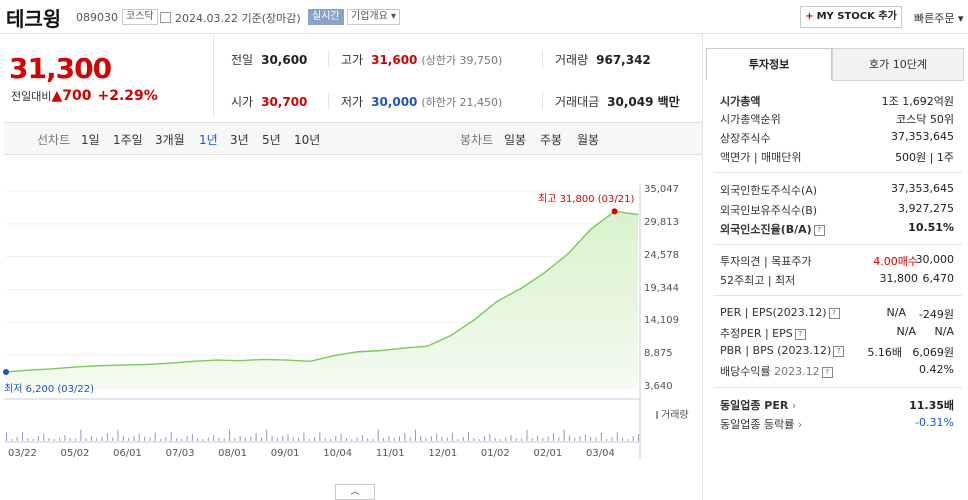 The height and width of the screenshot is (500, 968). I want to click on tab-orderbook: 호가 10단계, so click(898, 64).